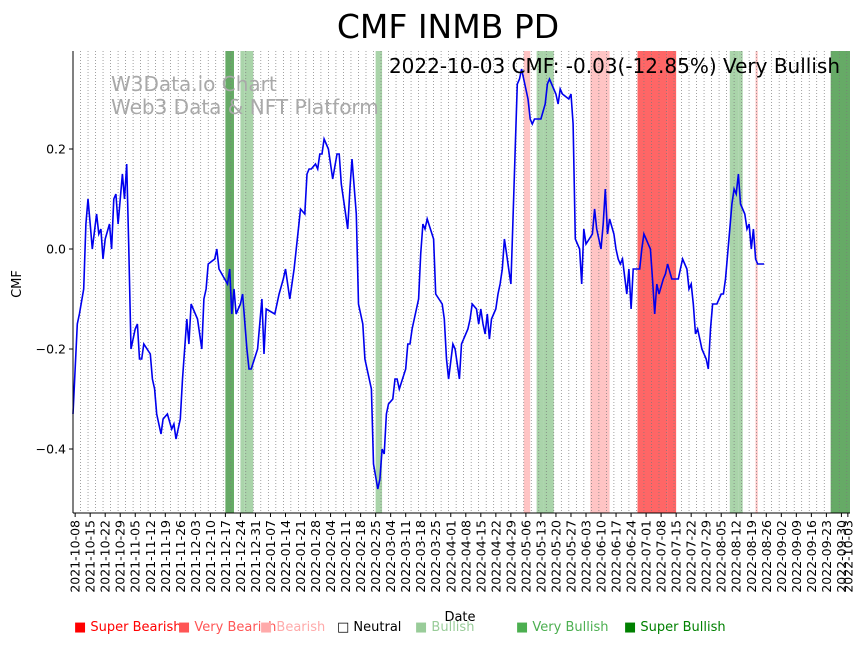  Describe the element at coordinates (841, 556) in the screenshot. I see `x-tick-label: 2022-09-30` at that location.